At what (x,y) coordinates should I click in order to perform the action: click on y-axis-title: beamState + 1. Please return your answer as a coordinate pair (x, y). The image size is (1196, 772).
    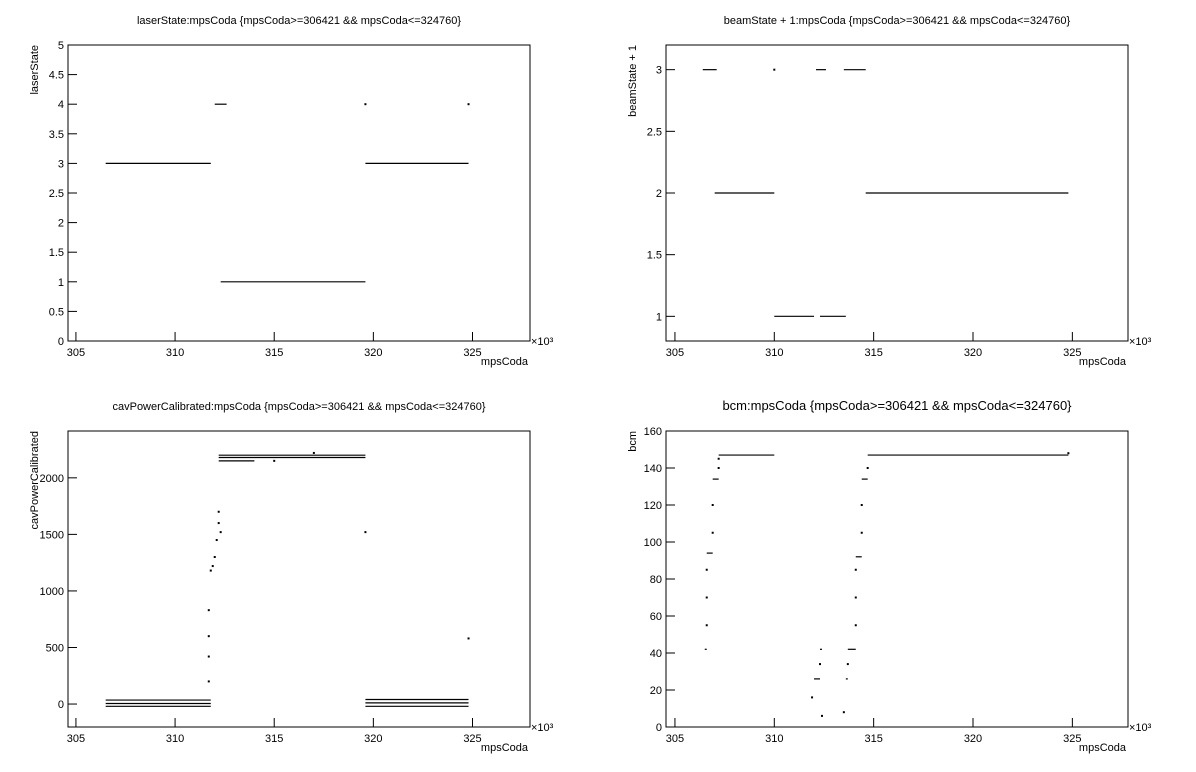
    Looking at the image, I should click on (633, 81).